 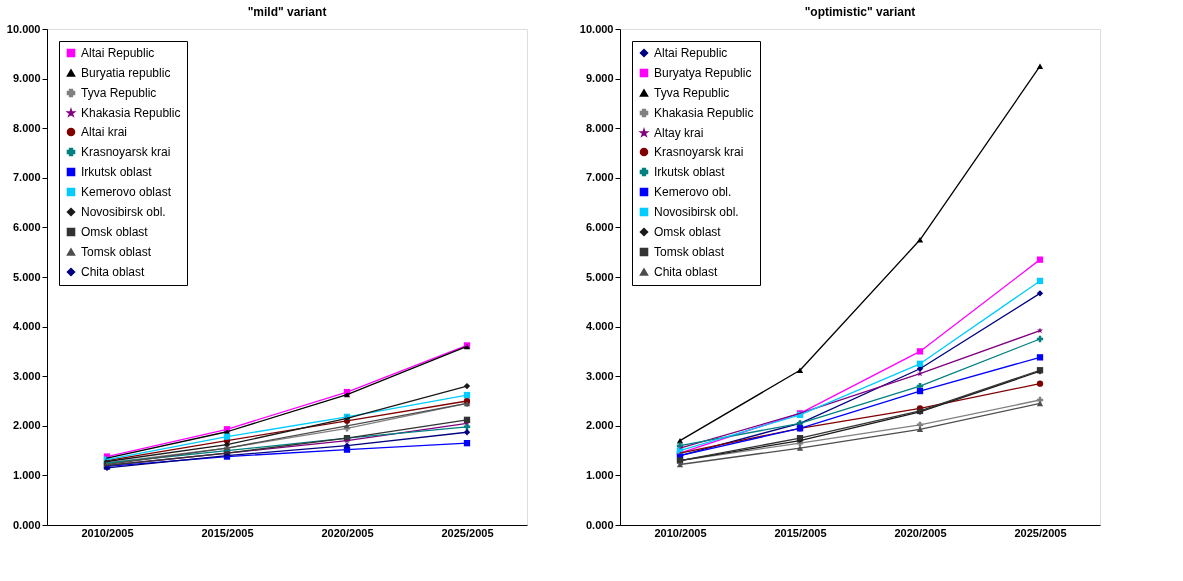 I want to click on legend-label: Kemerovo oblast, so click(x=126, y=192).